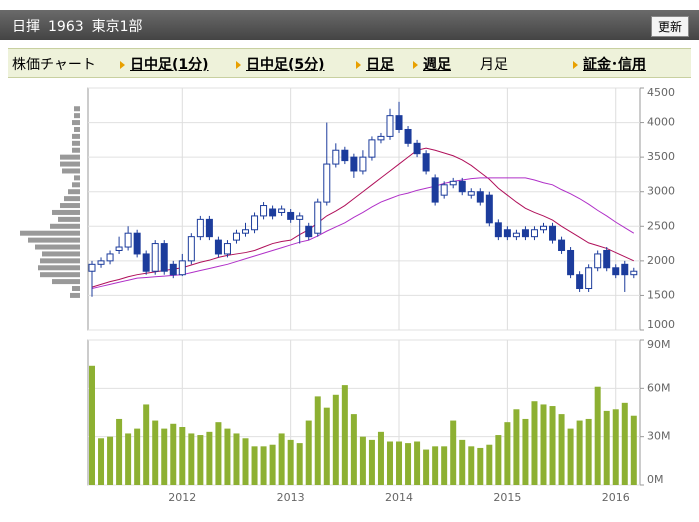 The width and height of the screenshot is (699, 522). What do you see at coordinates (507, 497) in the screenshot?
I see `x-tick-label: 2015` at bounding box center [507, 497].